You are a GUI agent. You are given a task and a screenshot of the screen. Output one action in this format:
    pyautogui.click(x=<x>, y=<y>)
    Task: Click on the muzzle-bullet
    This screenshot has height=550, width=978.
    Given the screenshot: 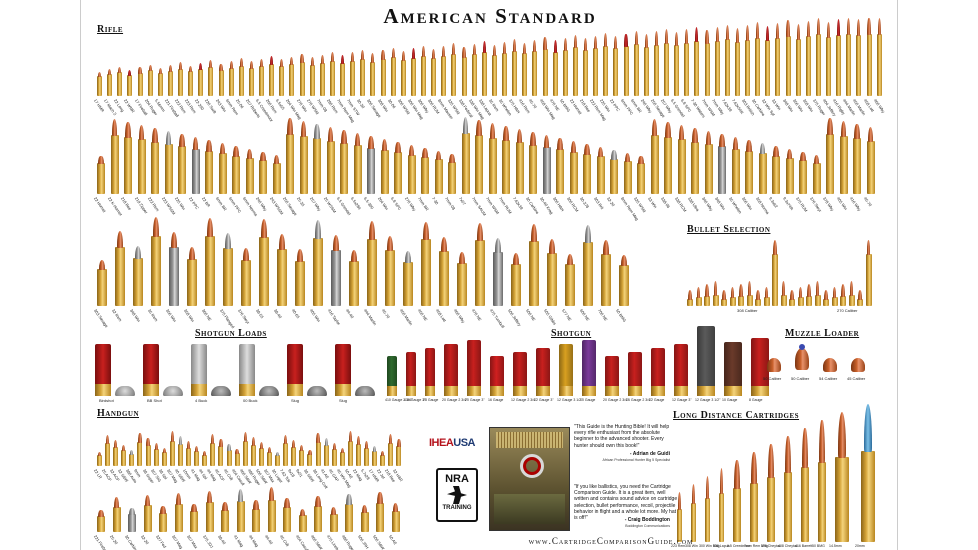 What is the action you would take?
    pyautogui.click(x=774, y=365)
    